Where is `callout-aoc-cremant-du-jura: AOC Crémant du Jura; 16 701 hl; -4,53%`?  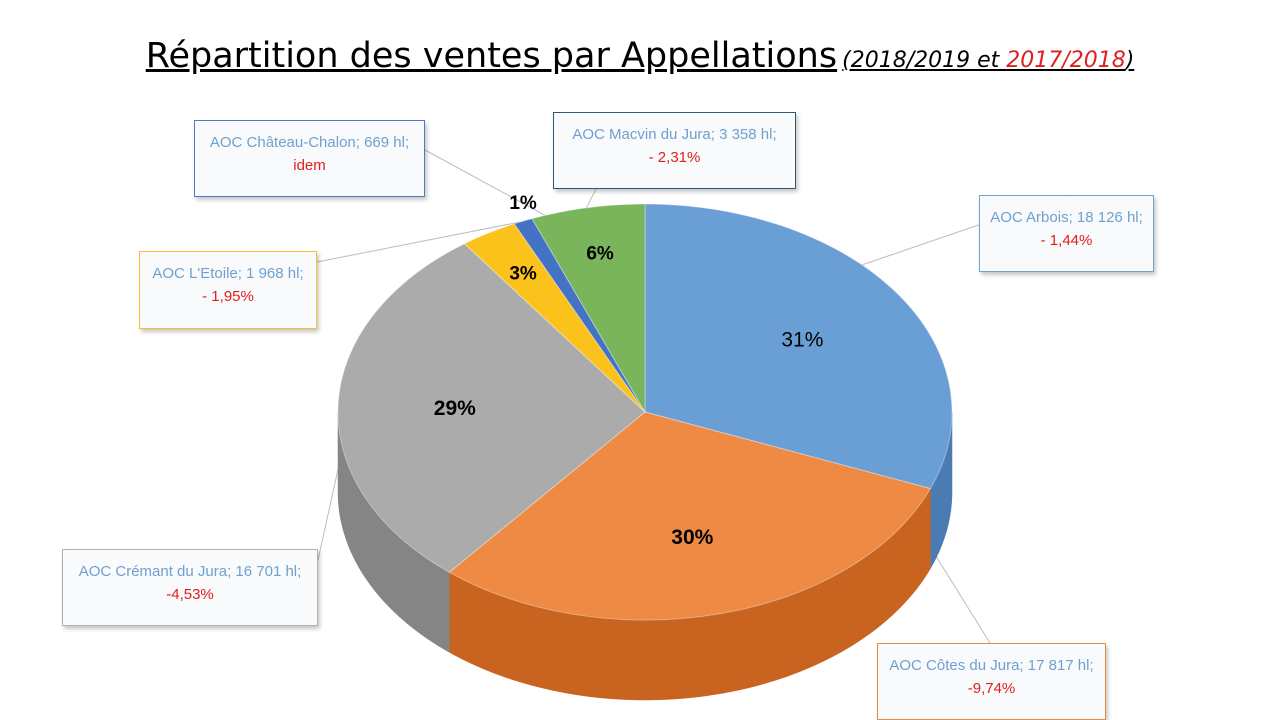 callout-aoc-cremant-du-jura: AOC Crémant du Jura; 16 701 hl; -4,53% is located at coordinates (190, 587).